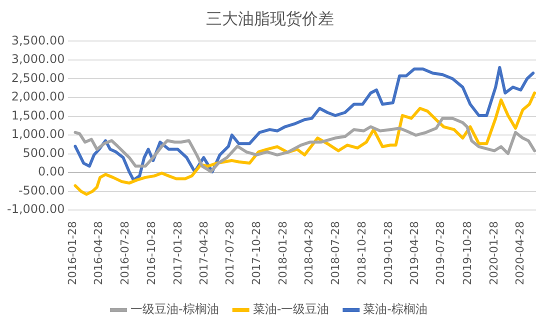 The width and height of the screenshot is (550, 330). Describe the element at coordinates (414, 253) in the screenshot. I see `x-tick-label: 2019-04-28` at that location.